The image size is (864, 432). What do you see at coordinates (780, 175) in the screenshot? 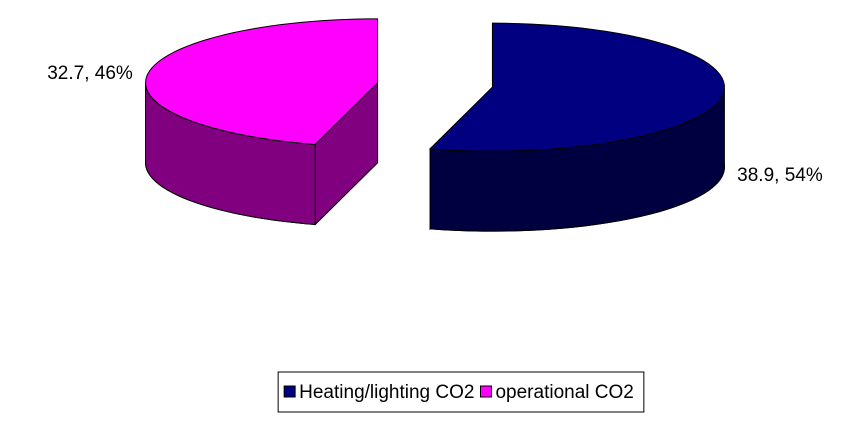
I see `data-label: 38.9, 54%` at bounding box center [780, 175].